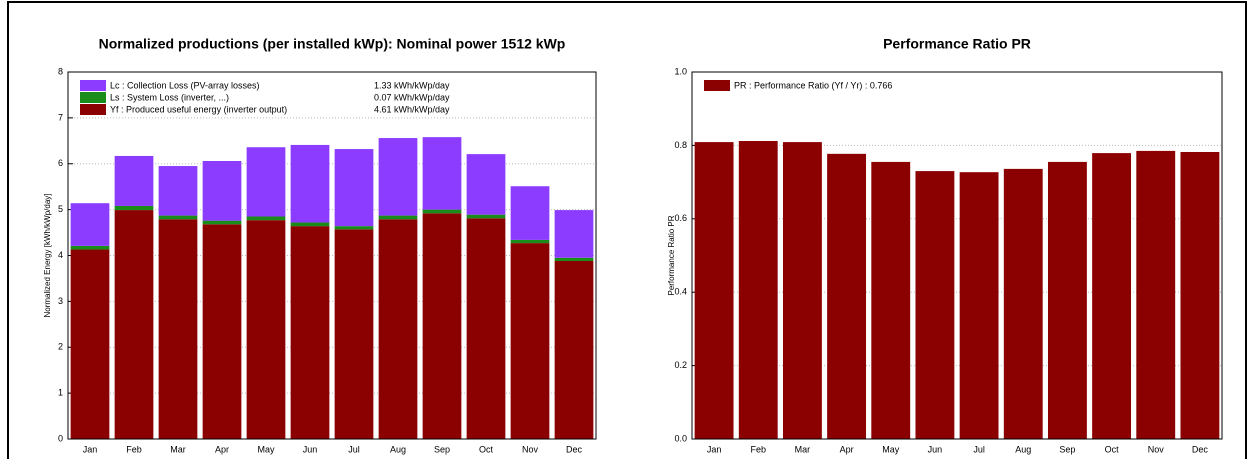 The width and height of the screenshot is (1252, 459). What do you see at coordinates (671, 255) in the screenshot?
I see `y-axis-label: Performance Ratio PR` at bounding box center [671, 255].